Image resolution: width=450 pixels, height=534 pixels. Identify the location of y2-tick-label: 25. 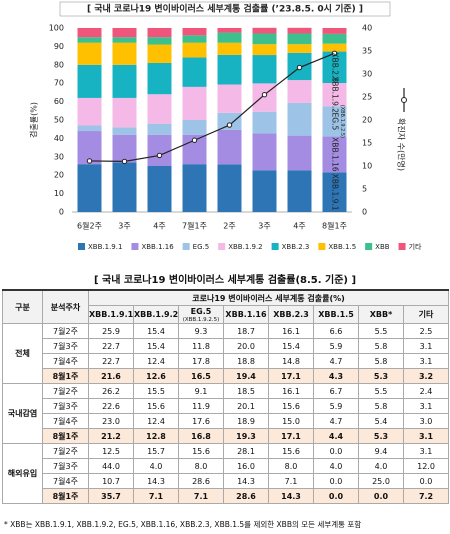
(367, 97).